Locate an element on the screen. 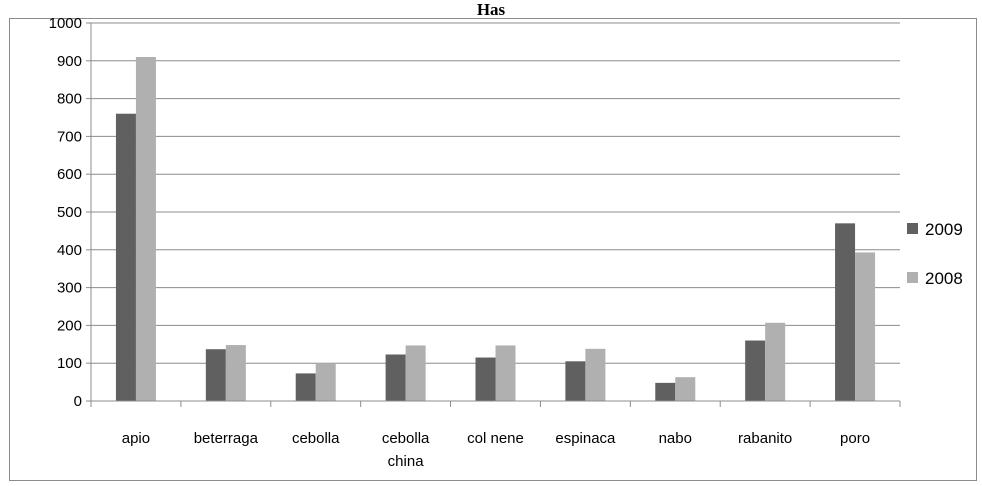 This screenshot has height=486, width=982. x-tick-label: beterraga is located at coordinates (226, 438).